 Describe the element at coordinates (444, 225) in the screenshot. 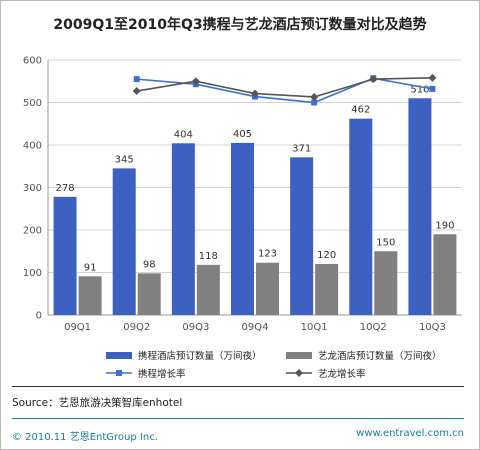

I see `data-label-elong: 190` at that location.